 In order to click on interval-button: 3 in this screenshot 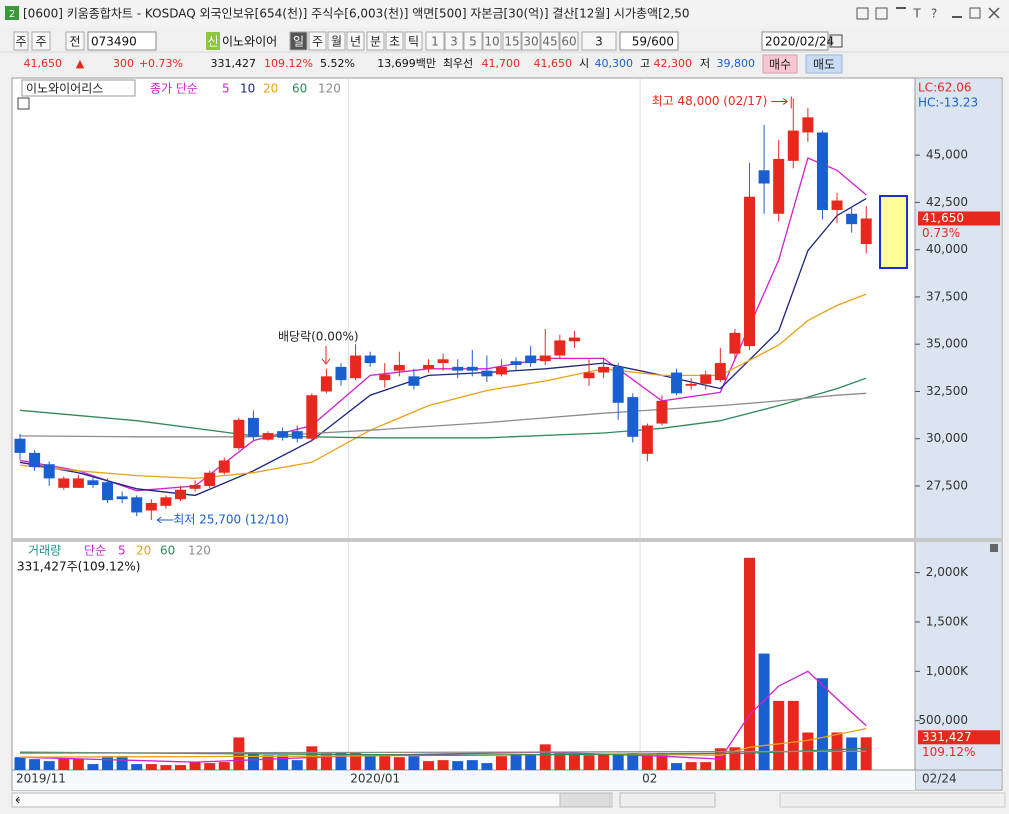, I will do `click(454, 42)`.